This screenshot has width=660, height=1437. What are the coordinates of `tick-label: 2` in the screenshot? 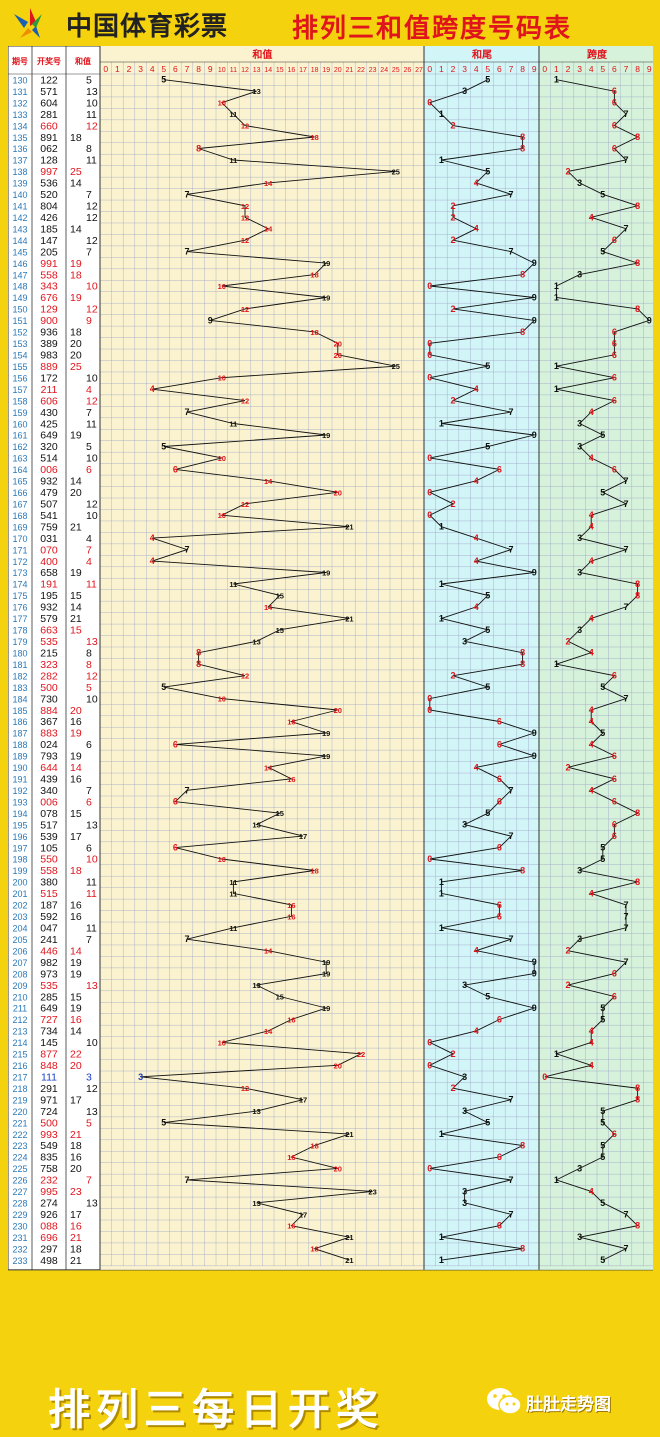 It's located at (129, 69).